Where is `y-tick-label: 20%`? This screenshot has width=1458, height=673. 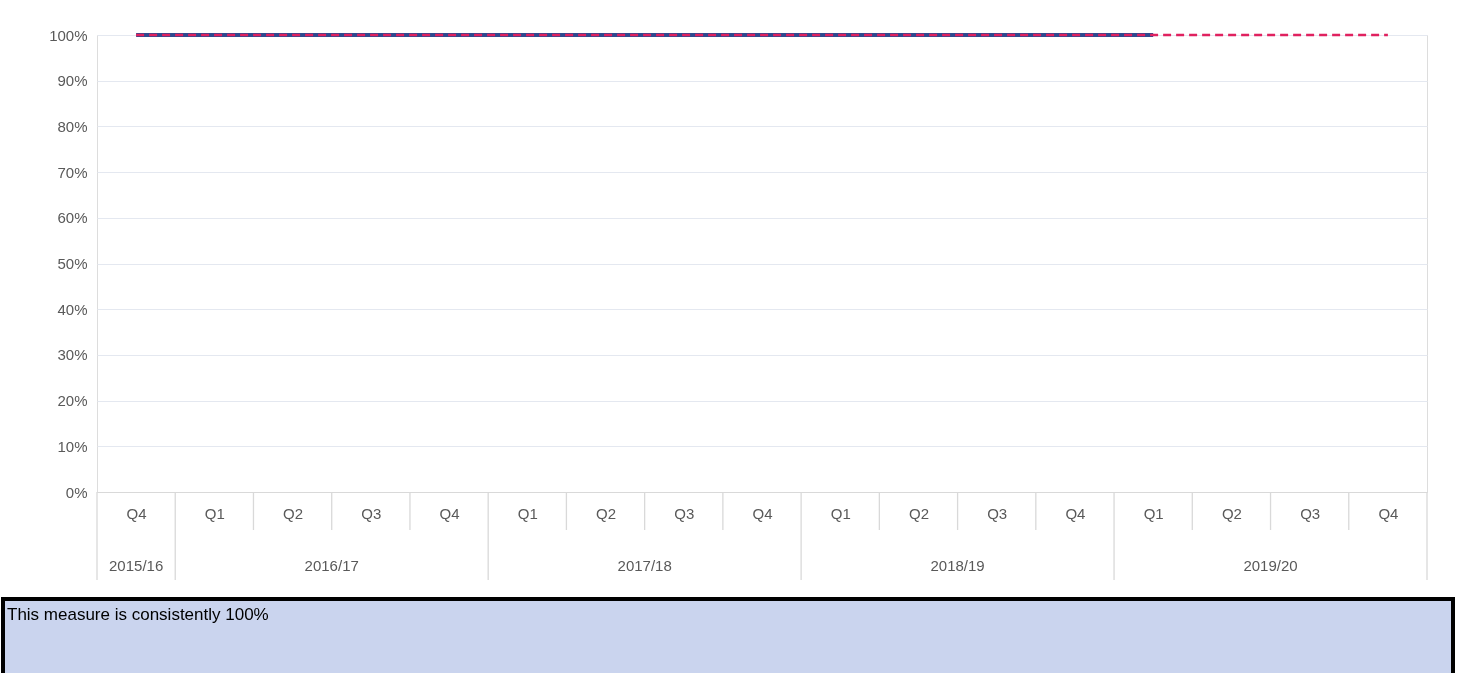 y-tick-label: 20% is located at coordinates (72, 401).